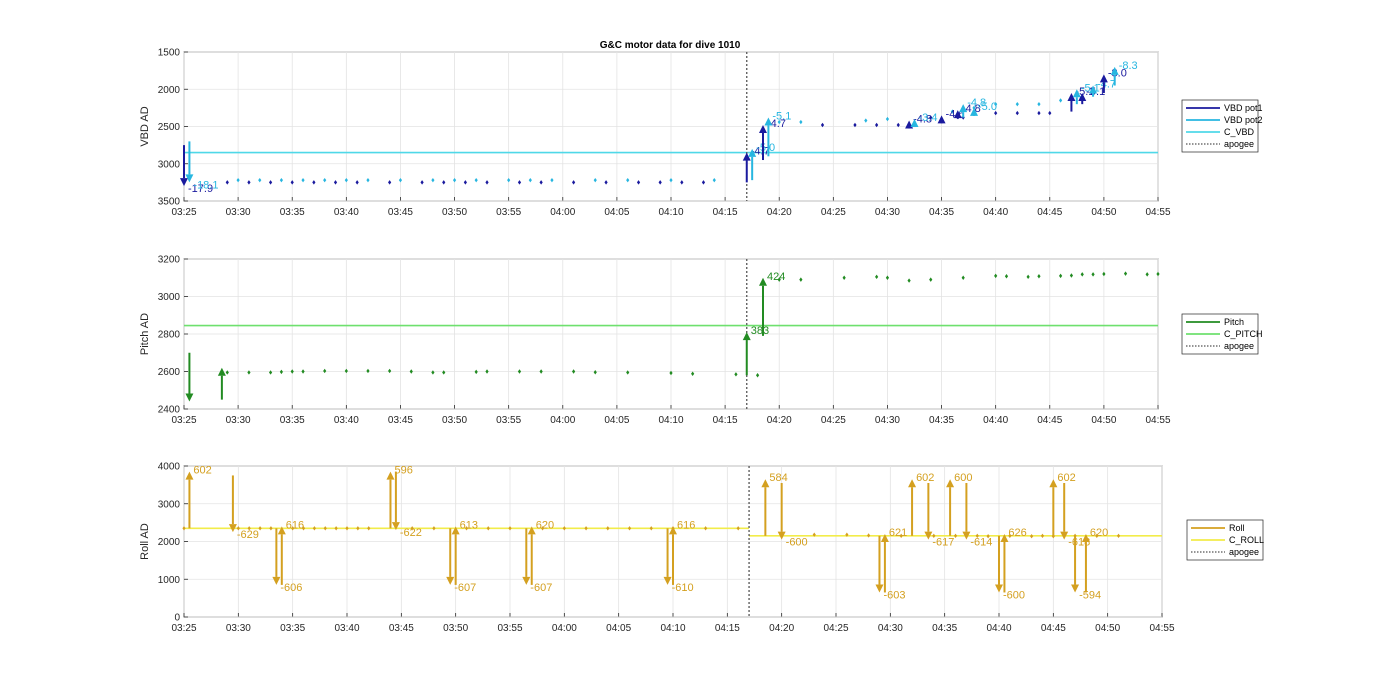 This screenshot has width=1400, height=698. What do you see at coordinates (941, 212) in the screenshot?
I see `x-tick-label: 04:35` at bounding box center [941, 212].